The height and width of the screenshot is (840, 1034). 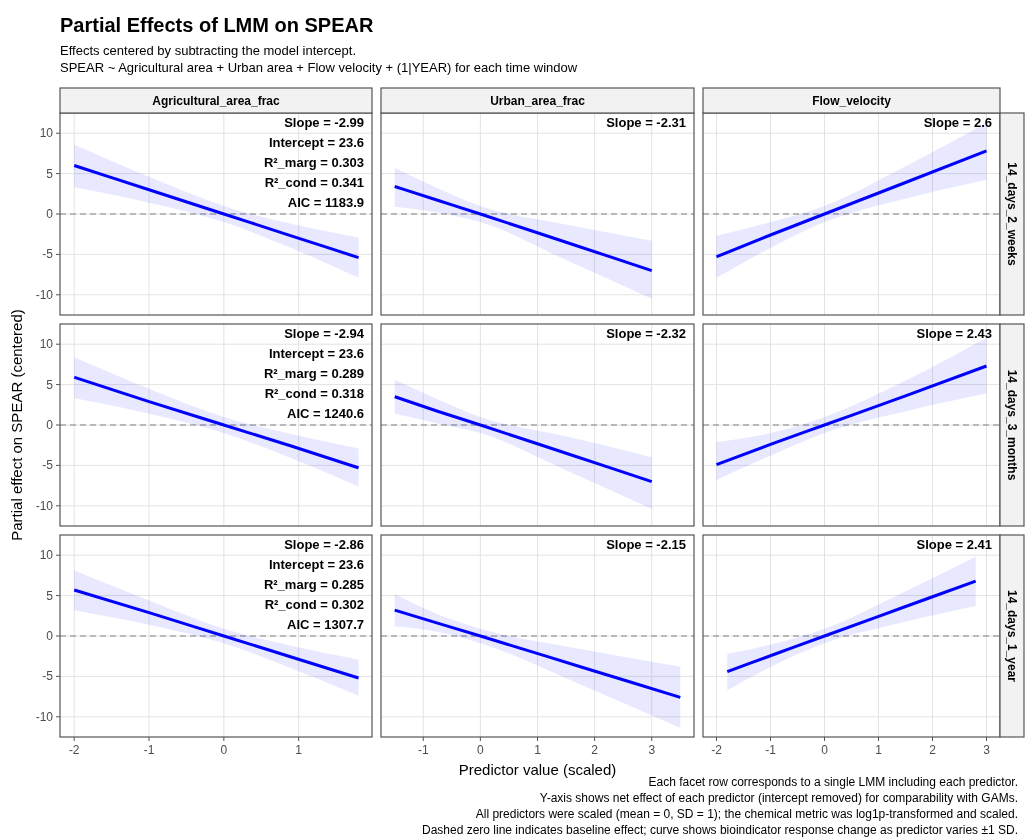 I want to click on annotation: Slope = 2.41, so click(x=954, y=544).